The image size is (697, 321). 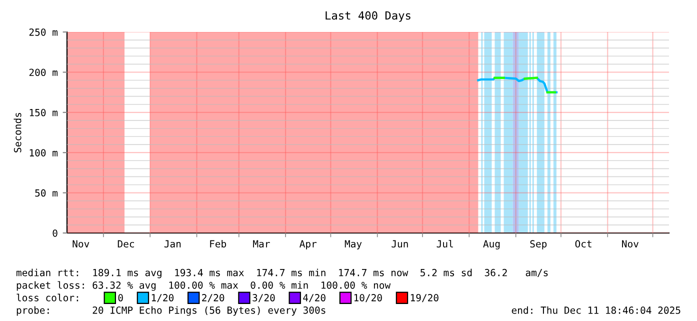 What do you see at coordinates (46, 193) in the screenshot?
I see `y-tick-label: 50 m` at bounding box center [46, 193].